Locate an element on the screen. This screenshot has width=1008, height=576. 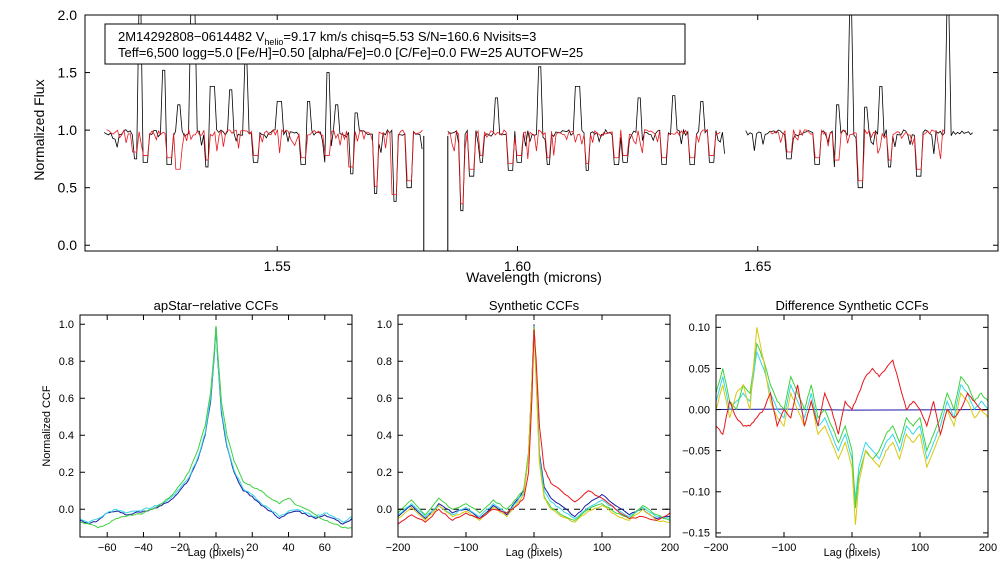
y-tick-label: 0.05 is located at coordinates (699, 369).